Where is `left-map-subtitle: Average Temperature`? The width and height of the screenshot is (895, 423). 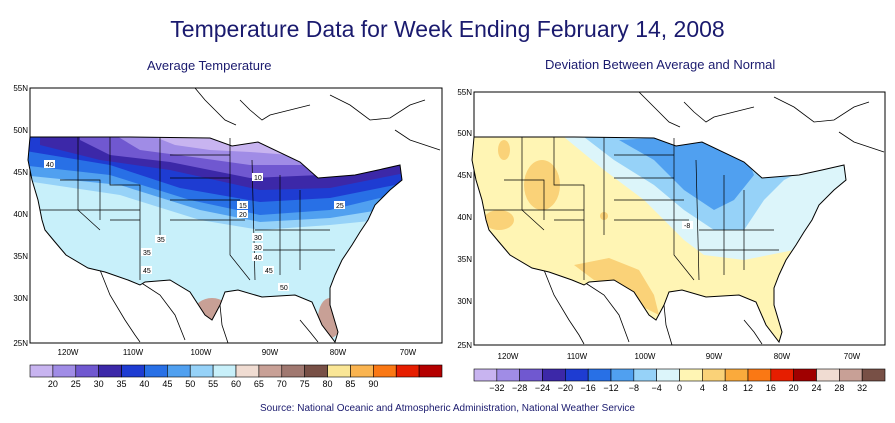
left-map-subtitle: Average Temperature is located at coordinates (209, 65).